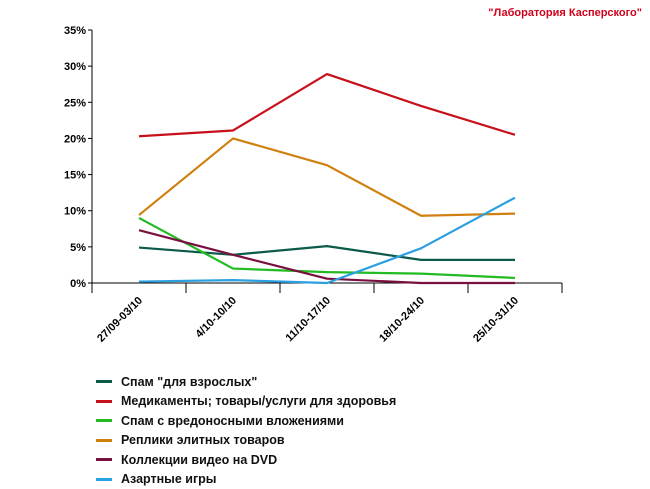 The height and width of the screenshot is (489, 650). I want to click on legend-item: Коллекции видео на DVD, so click(246, 460).